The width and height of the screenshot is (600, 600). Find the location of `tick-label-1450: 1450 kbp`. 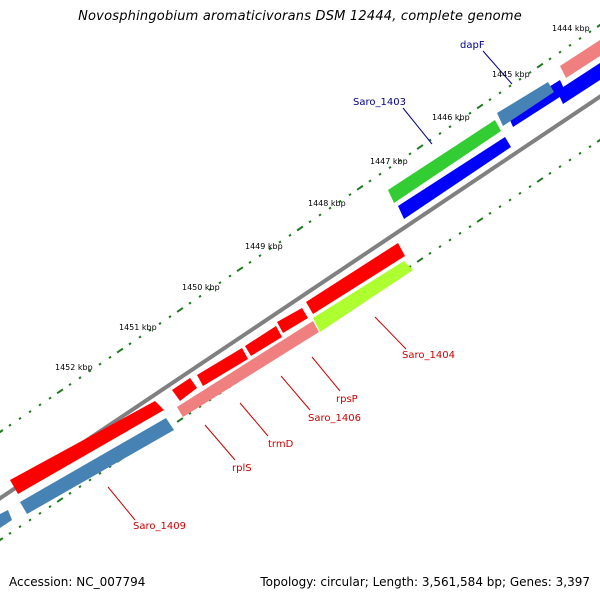

tick-label-1450: 1450 kbp is located at coordinates (201, 287).